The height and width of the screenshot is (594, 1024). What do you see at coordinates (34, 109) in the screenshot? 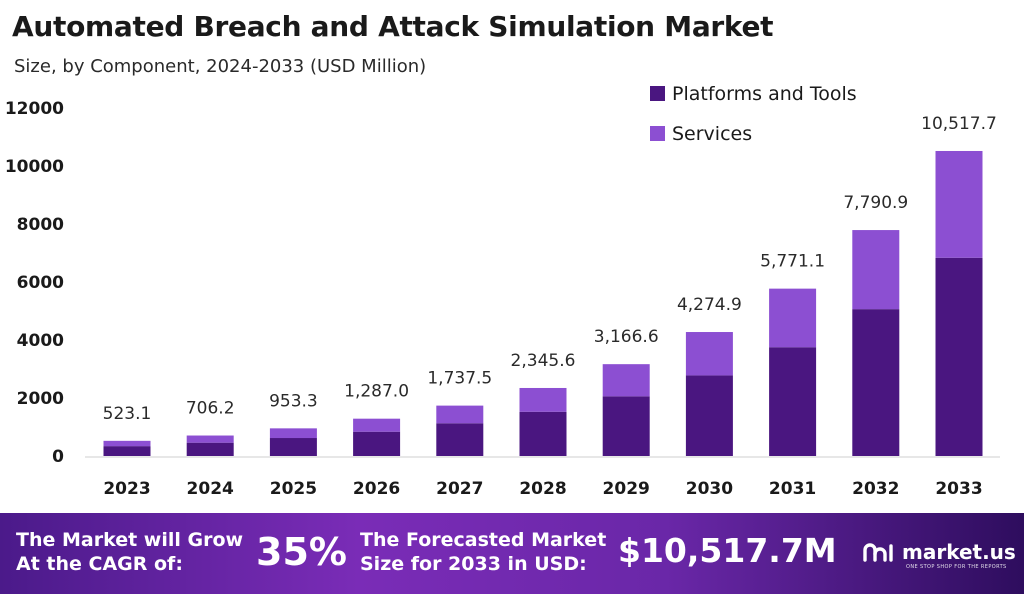
I see `y-tick-label: 12000` at bounding box center [34, 109].